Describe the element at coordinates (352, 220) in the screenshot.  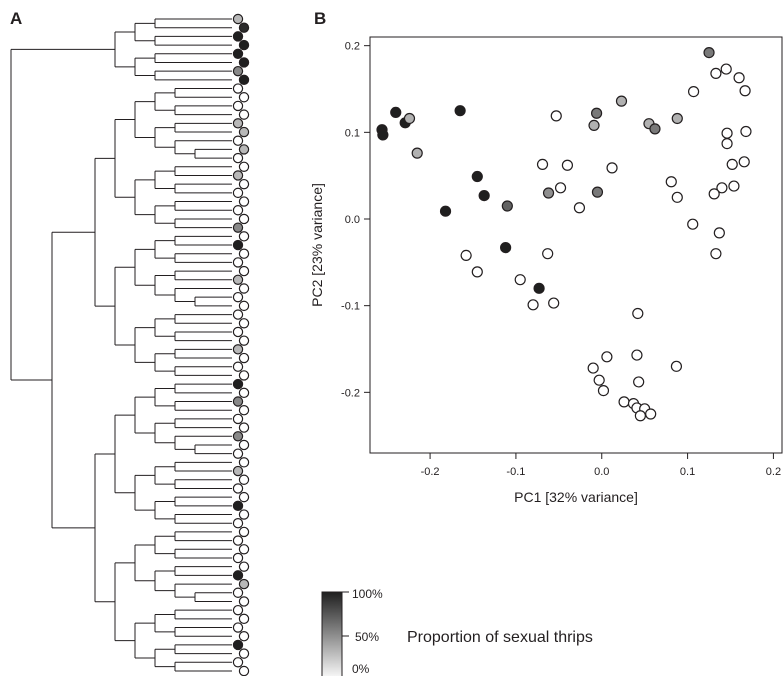
I see `y-tick-label: 0.0` at that location.